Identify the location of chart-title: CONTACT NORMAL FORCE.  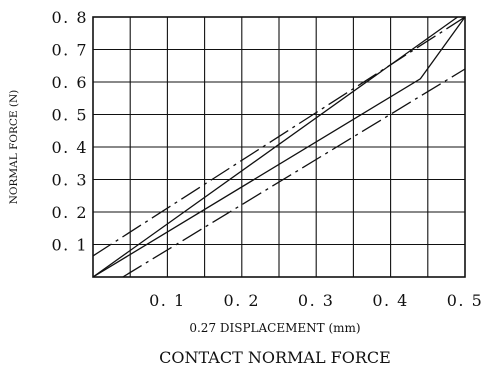
(275, 357).